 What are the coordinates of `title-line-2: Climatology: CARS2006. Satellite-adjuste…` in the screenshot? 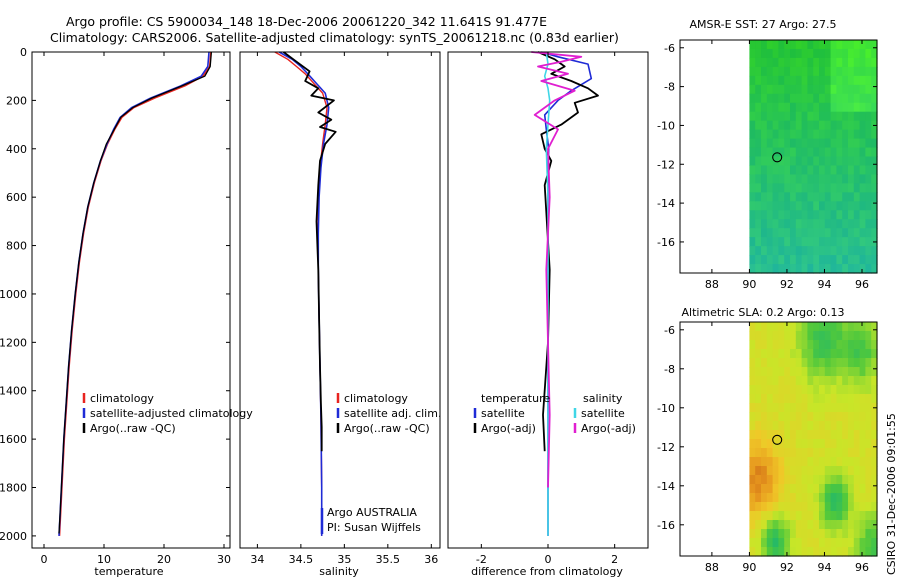 It's located at (334, 37).